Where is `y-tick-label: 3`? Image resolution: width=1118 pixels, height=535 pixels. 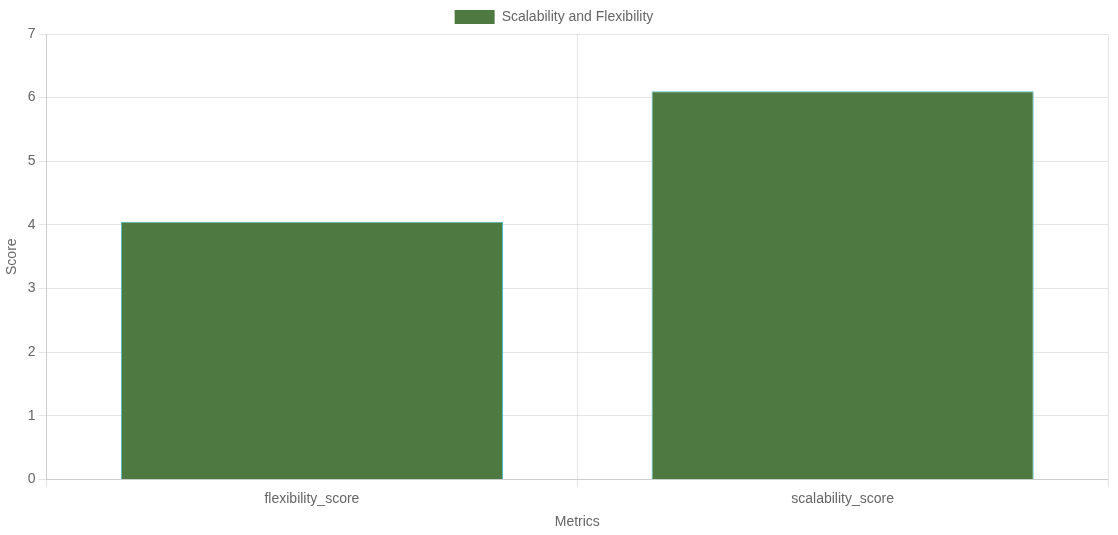 y-tick-label: 3 is located at coordinates (31, 287).